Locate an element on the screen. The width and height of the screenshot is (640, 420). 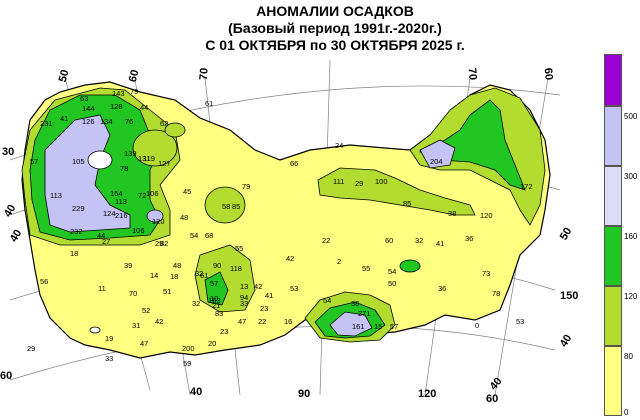
station-value: 144 is located at coordinates (88, 108).